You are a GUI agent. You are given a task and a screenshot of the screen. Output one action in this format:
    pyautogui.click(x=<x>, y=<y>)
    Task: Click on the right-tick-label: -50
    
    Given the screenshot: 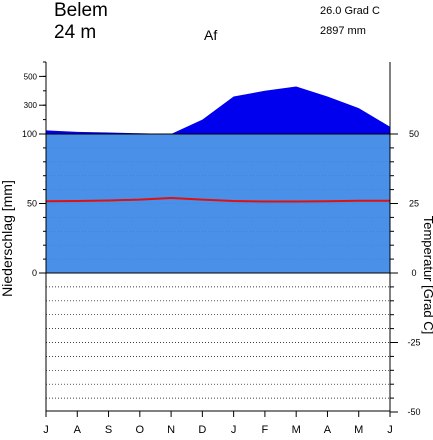 What is the action you would take?
    pyautogui.click(x=413, y=412)
    